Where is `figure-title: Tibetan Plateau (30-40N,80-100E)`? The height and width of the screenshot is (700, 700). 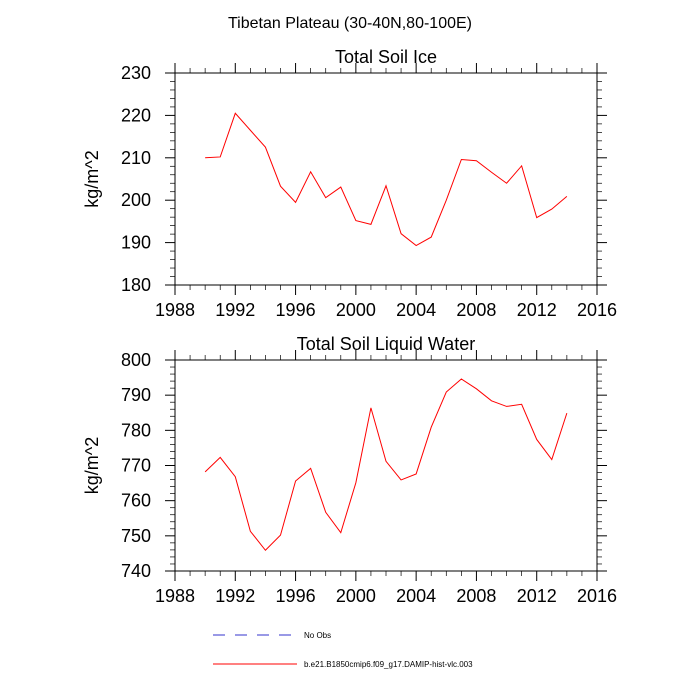
figure-title: Tibetan Plateau (30-40N,80-100E) is located at coordinates (350, 23).